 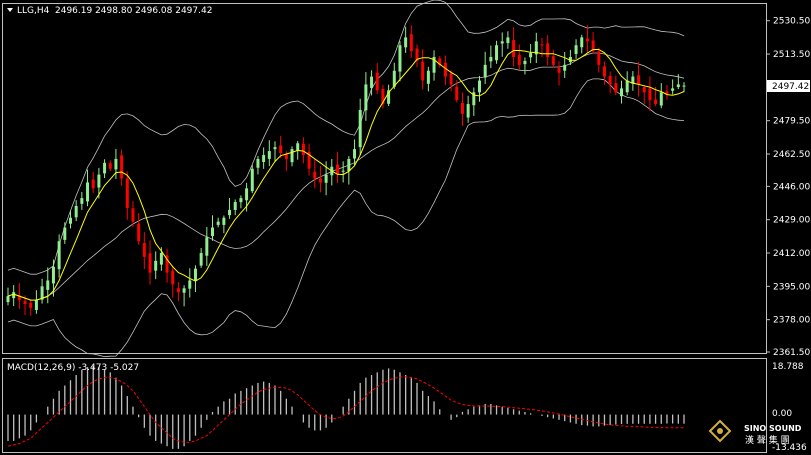 What do you see at coordinates (791, 22) in the screenshot?
I see `price-tick-label: 2530.50` at bounding box center [791, 22].